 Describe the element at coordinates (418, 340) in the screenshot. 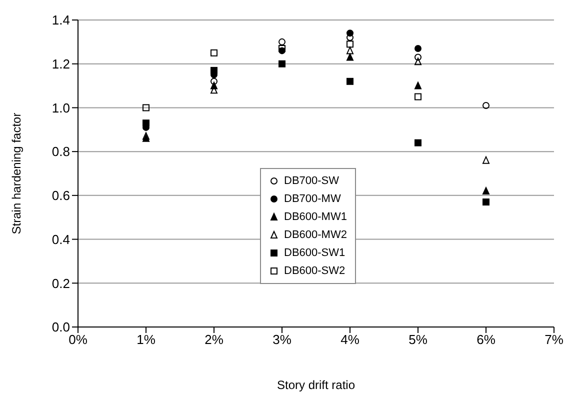

I see `x-tick-label: 5%` at that location.